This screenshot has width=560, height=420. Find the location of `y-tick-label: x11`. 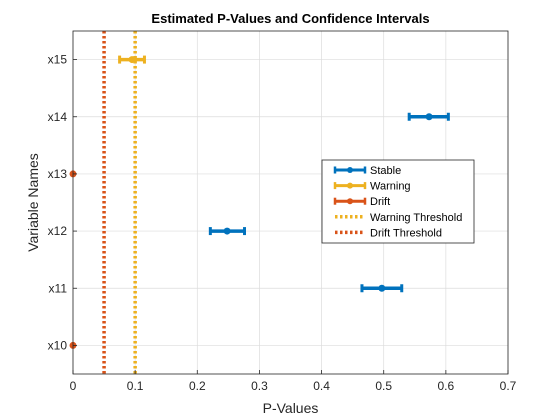

y-tick-label: x11 is located at coordinates (58, 288).